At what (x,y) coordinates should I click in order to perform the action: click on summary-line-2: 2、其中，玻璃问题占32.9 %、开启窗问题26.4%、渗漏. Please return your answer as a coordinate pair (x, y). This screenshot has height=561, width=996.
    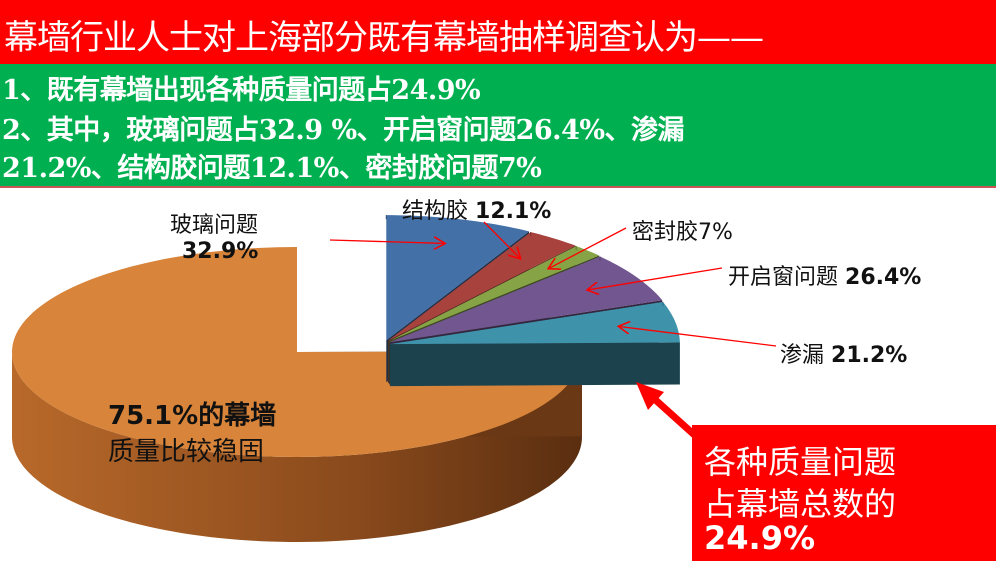
    Looking at the image, I should click on (343, 130).